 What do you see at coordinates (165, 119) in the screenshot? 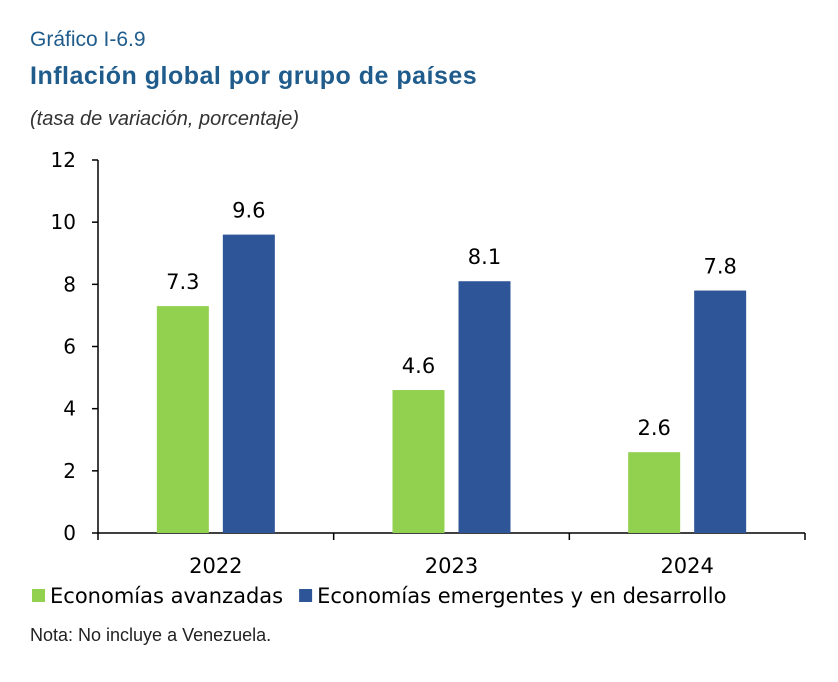
I see `chart-subtitle: (tasa de variación, porcentaje)` at bounding box center [165, 119].